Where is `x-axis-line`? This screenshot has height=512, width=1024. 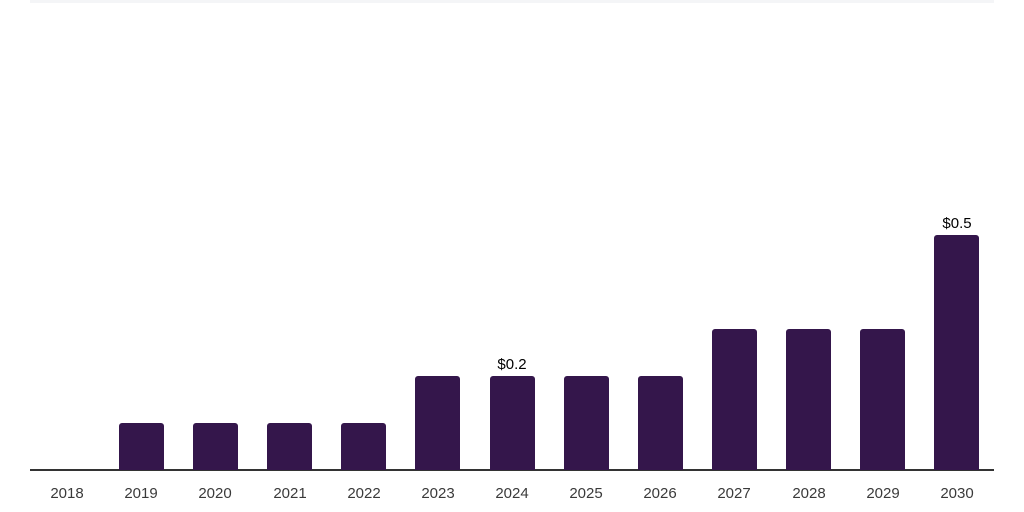 x-axis-line is located at coordinates (512, 470).